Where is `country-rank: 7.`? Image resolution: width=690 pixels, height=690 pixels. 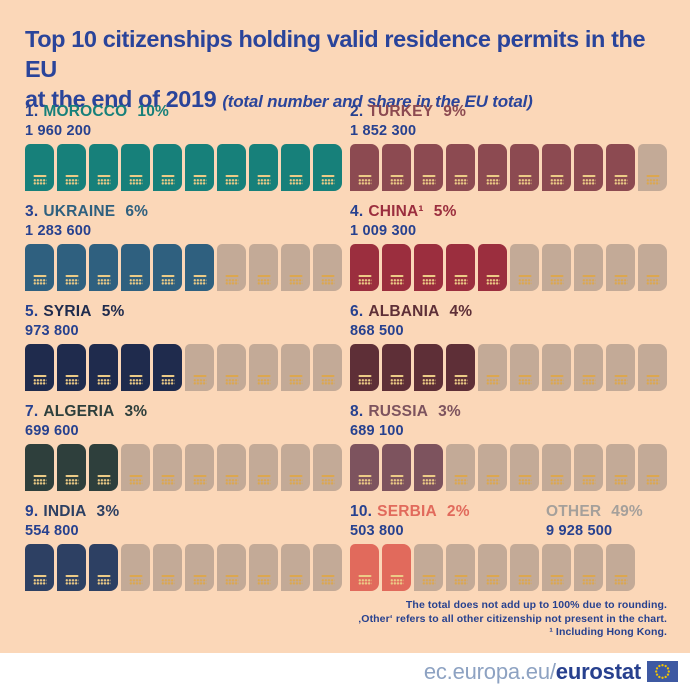 country-rank: 7. is located at coordinates (32, 411).